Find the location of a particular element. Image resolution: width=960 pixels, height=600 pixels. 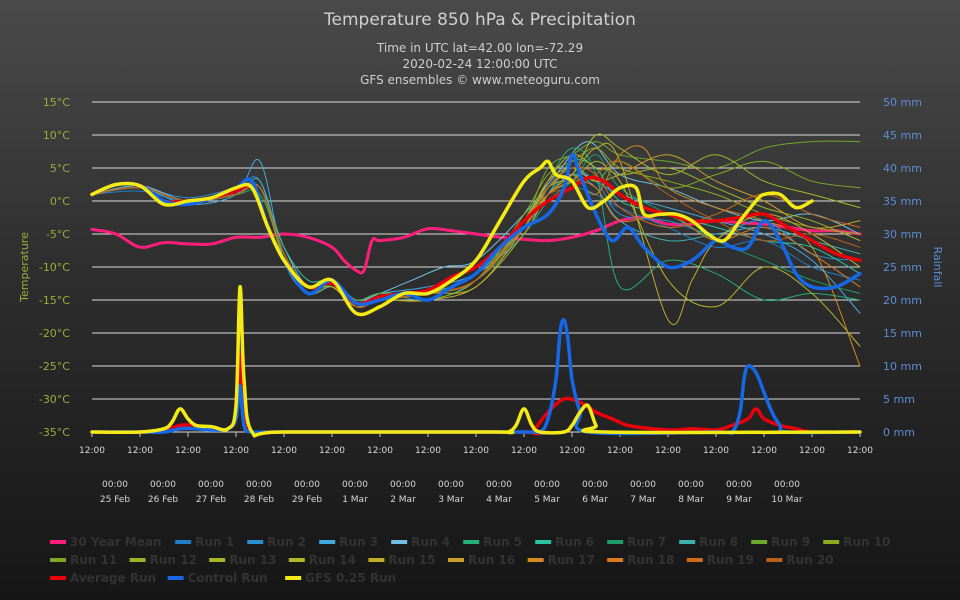

x-tick-date: 28 Feb is located at coordinates (259, 500).